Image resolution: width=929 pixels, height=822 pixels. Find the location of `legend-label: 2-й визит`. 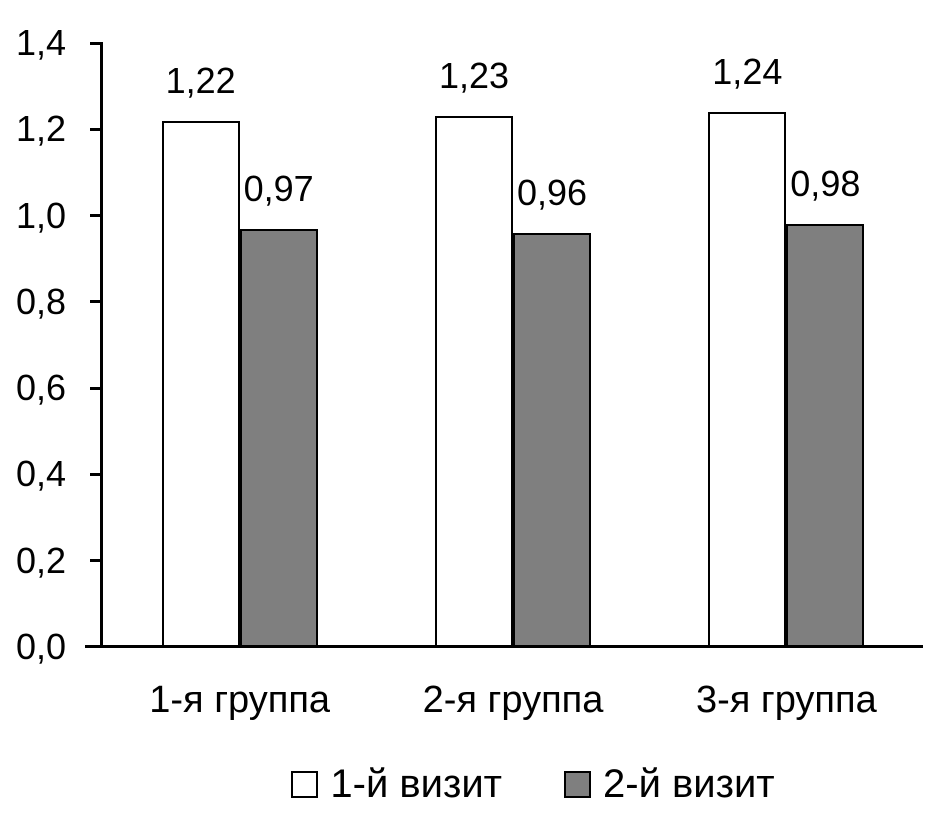

legend-label: 2-й визит is located at coordinates (689, 784).